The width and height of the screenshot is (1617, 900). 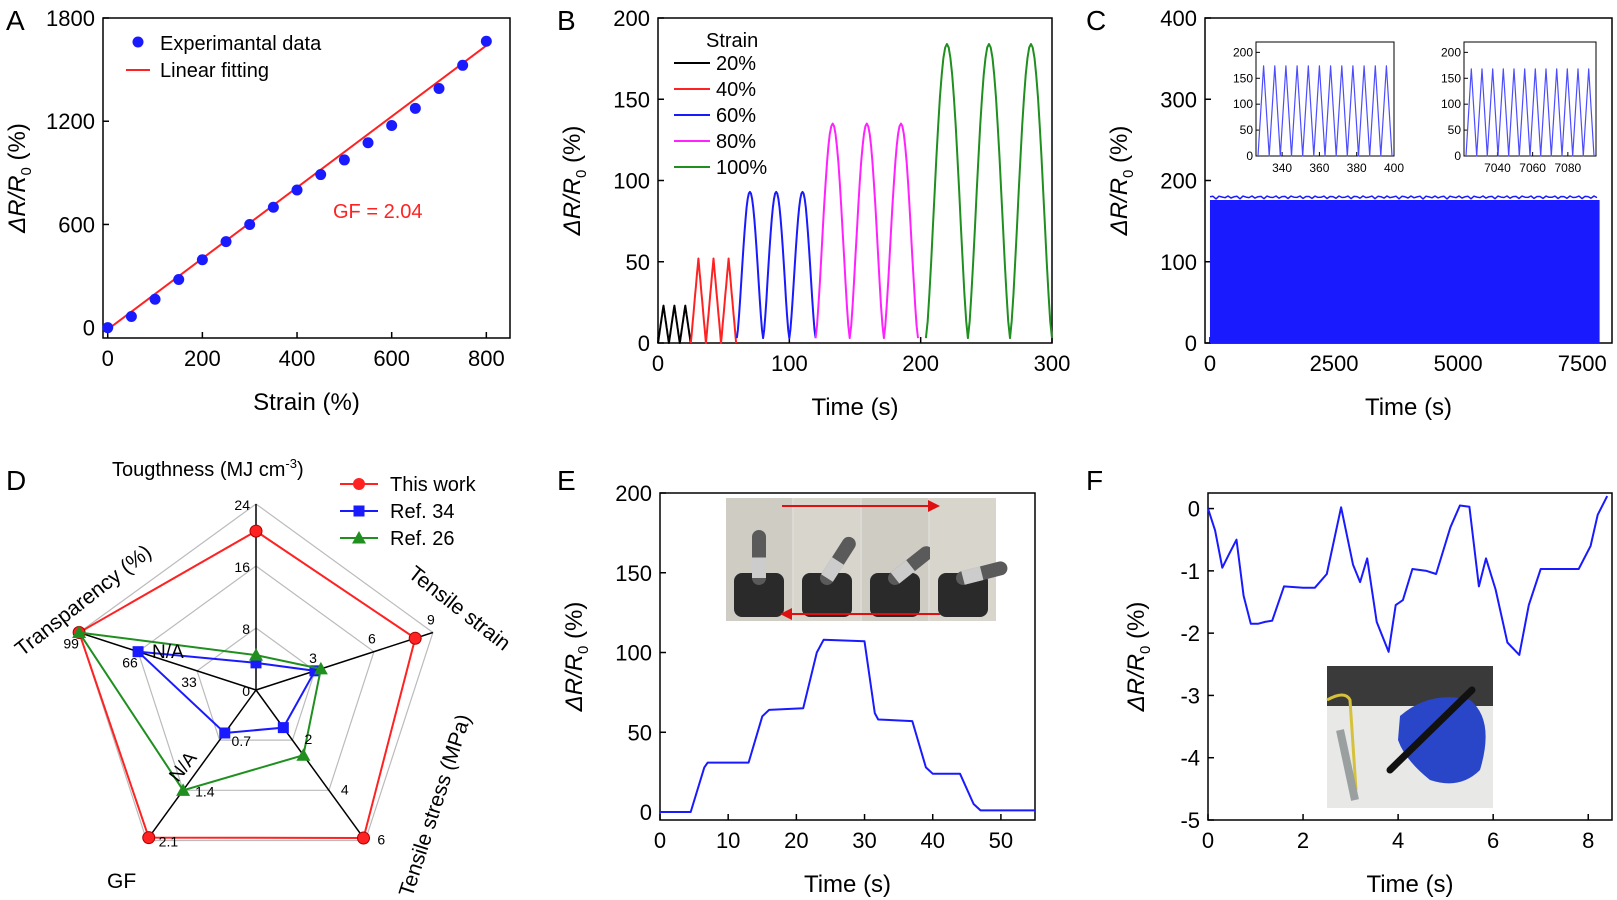 What do you see at coordinates (1409, 737) in the screenshot?
I see `handwriting-photo` at bounding box center [1409, 737].